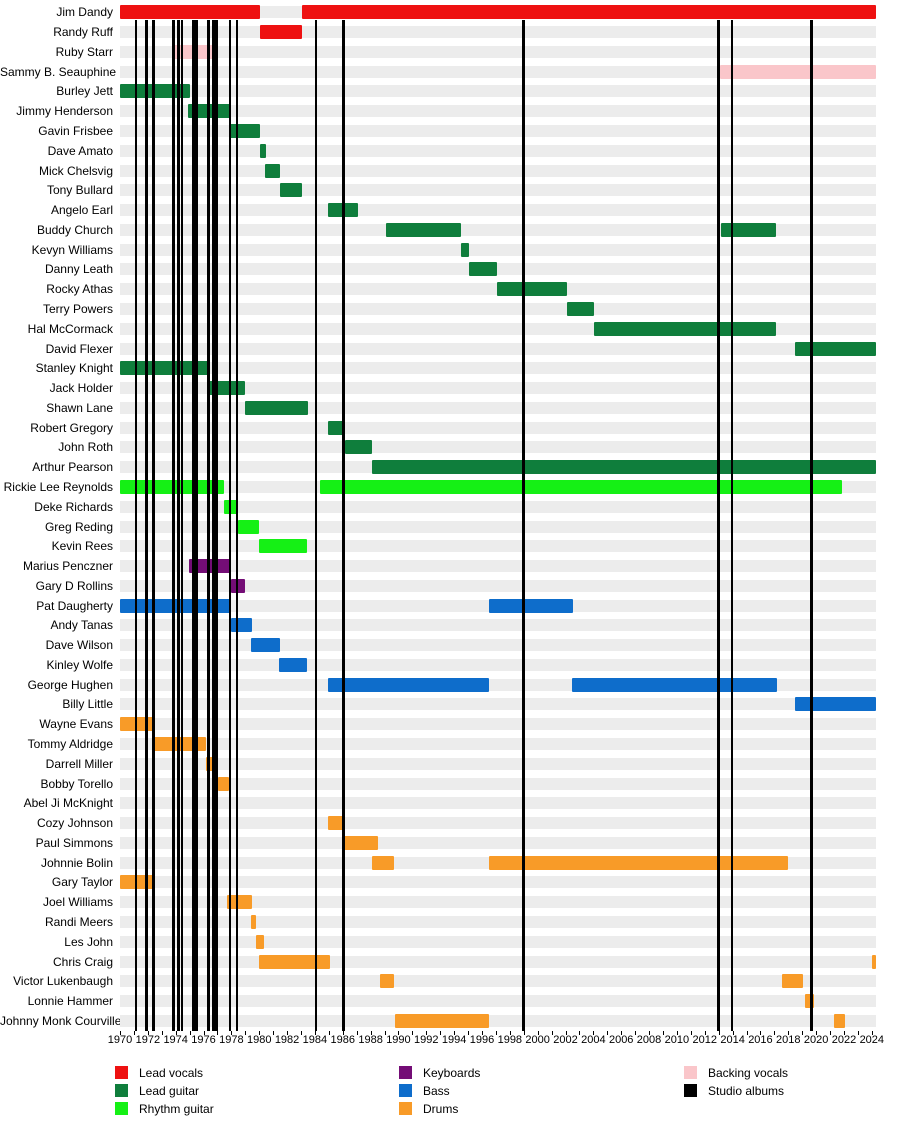 The height and width of the screenshot is (1125, 900). I want to click on member-name-label: Jimmy Henderson, so click(64, 111).